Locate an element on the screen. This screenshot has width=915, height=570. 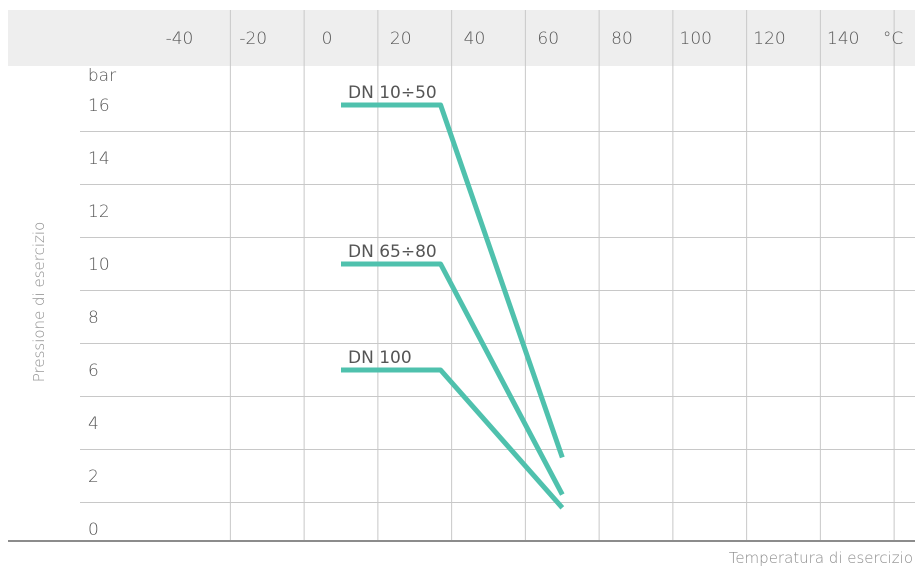
series-label: DN 100 is located at coordinates (380, 358).